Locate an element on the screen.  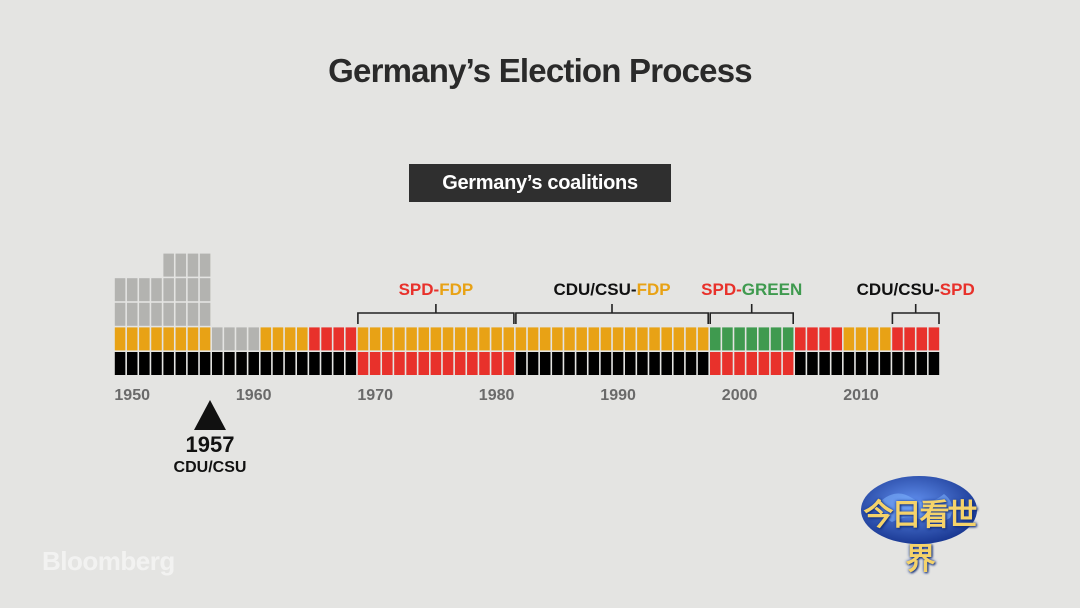
cell-1960-row1 is located at coordinates (253, 339).